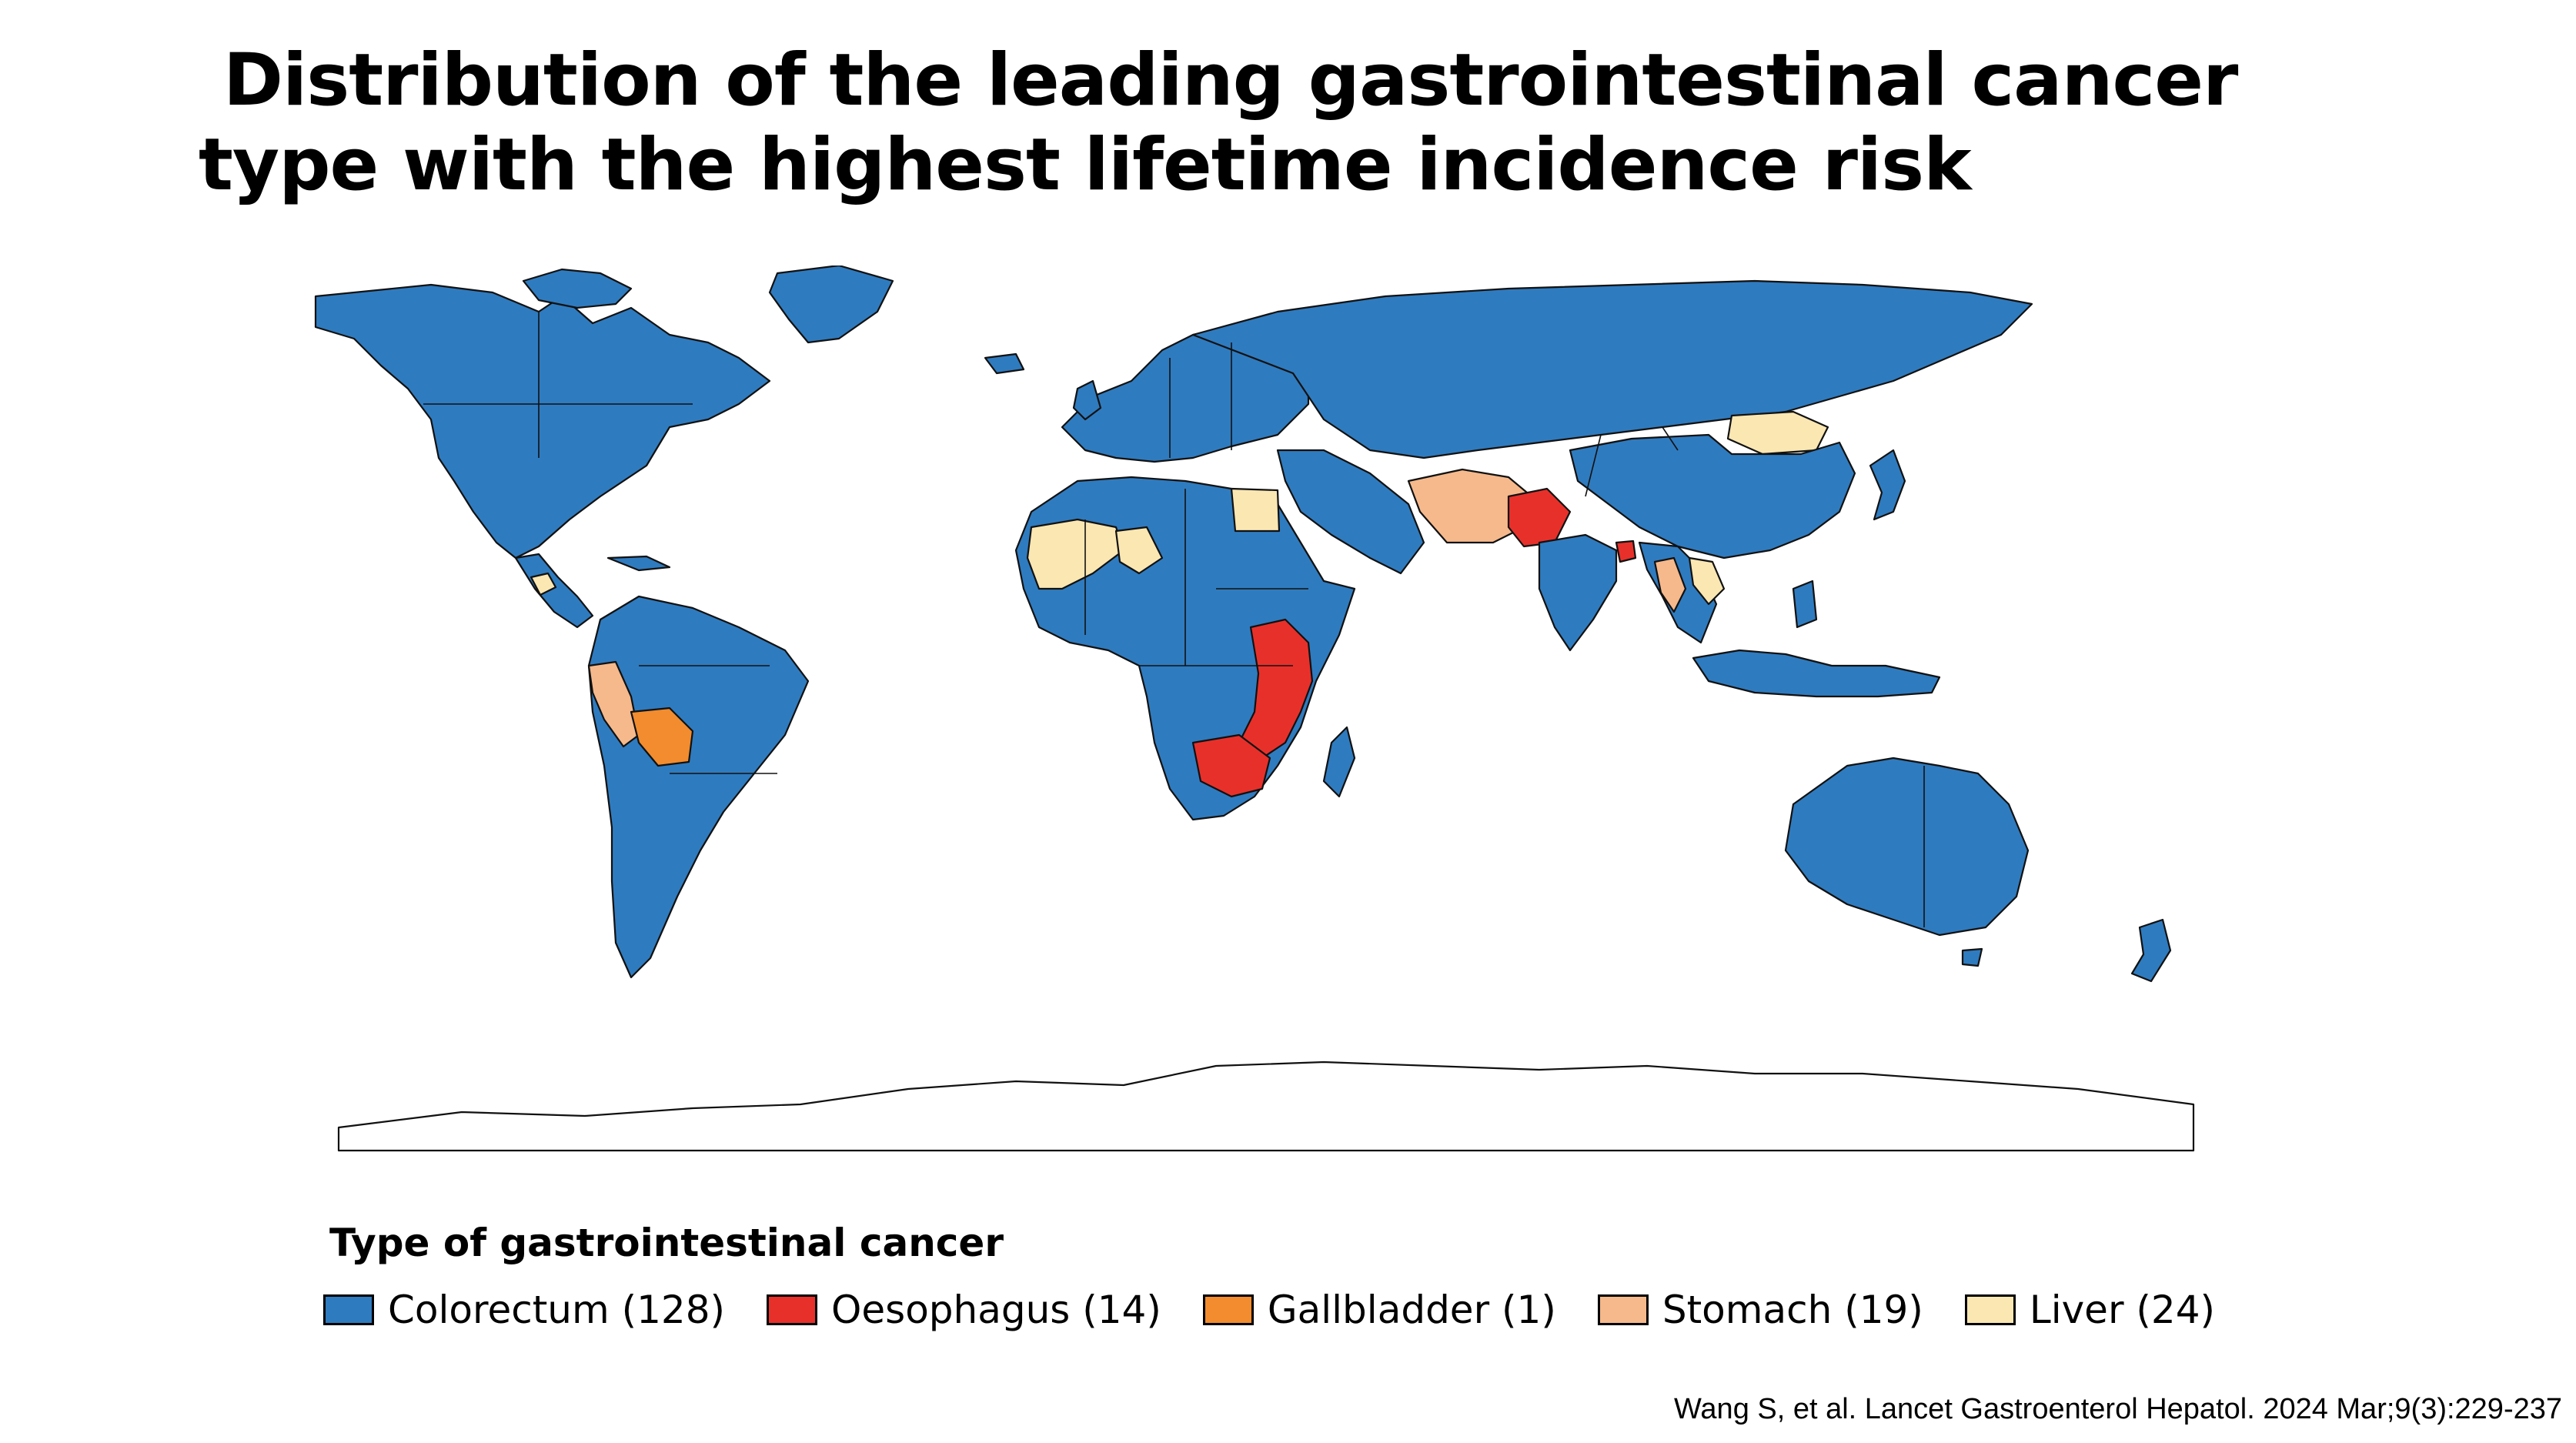 The width and height of the screenshot is (2576, 1443). Describe the element at coordinates (1087, 400) in the screenshot. I see `region-uk` at that location.